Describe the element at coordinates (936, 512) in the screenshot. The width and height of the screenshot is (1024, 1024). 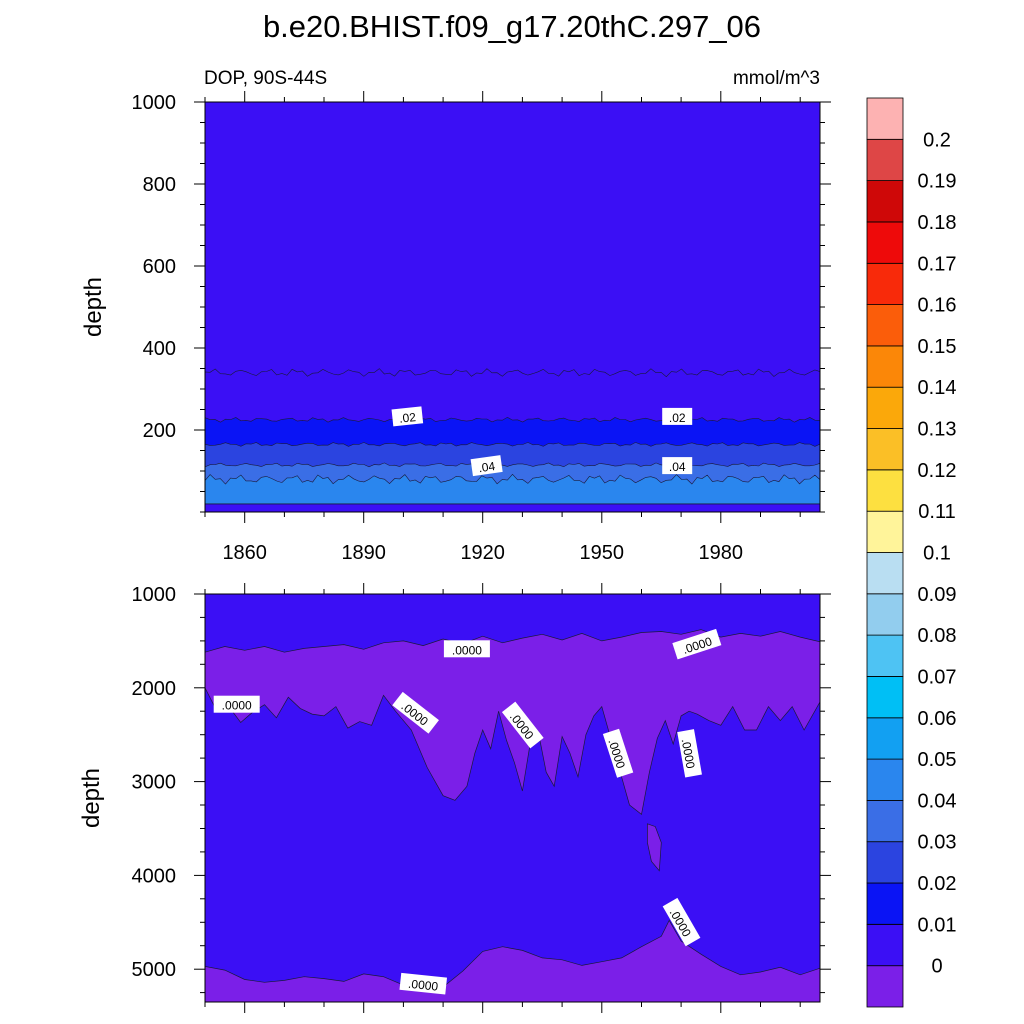
I see `colorbar-label-11: 0.11` at that location.